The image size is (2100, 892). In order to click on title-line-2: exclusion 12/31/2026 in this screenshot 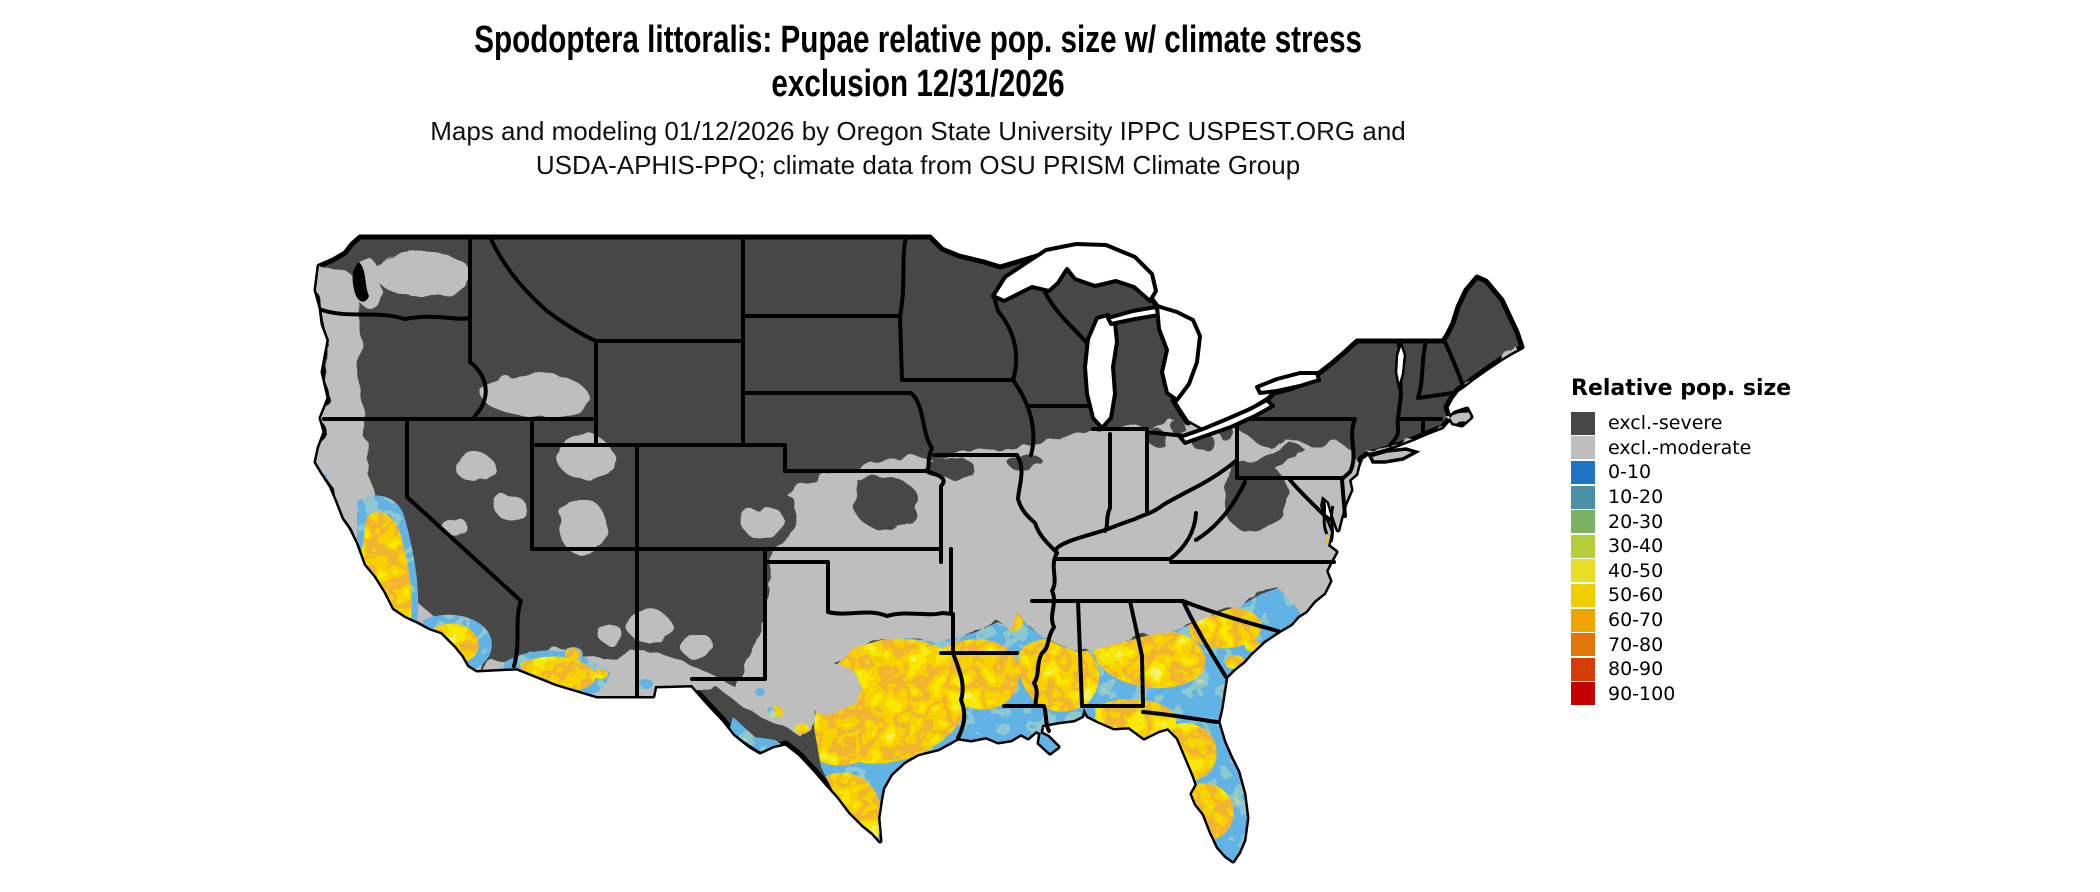, I will do `click(918, 84)`.